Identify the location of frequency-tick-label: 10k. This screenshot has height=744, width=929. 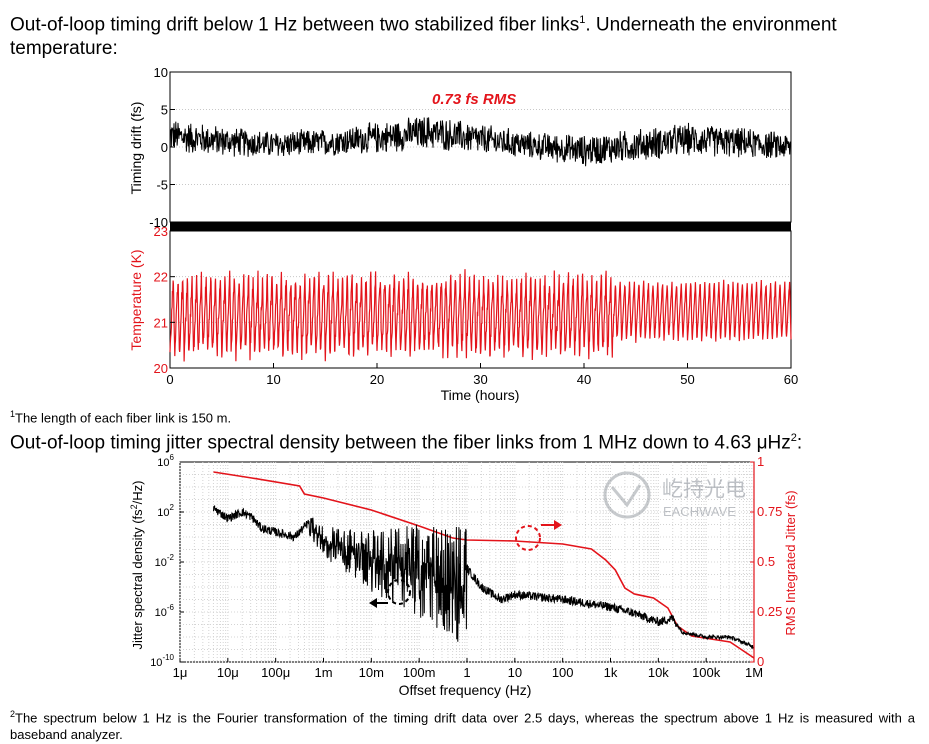
(658, 672).